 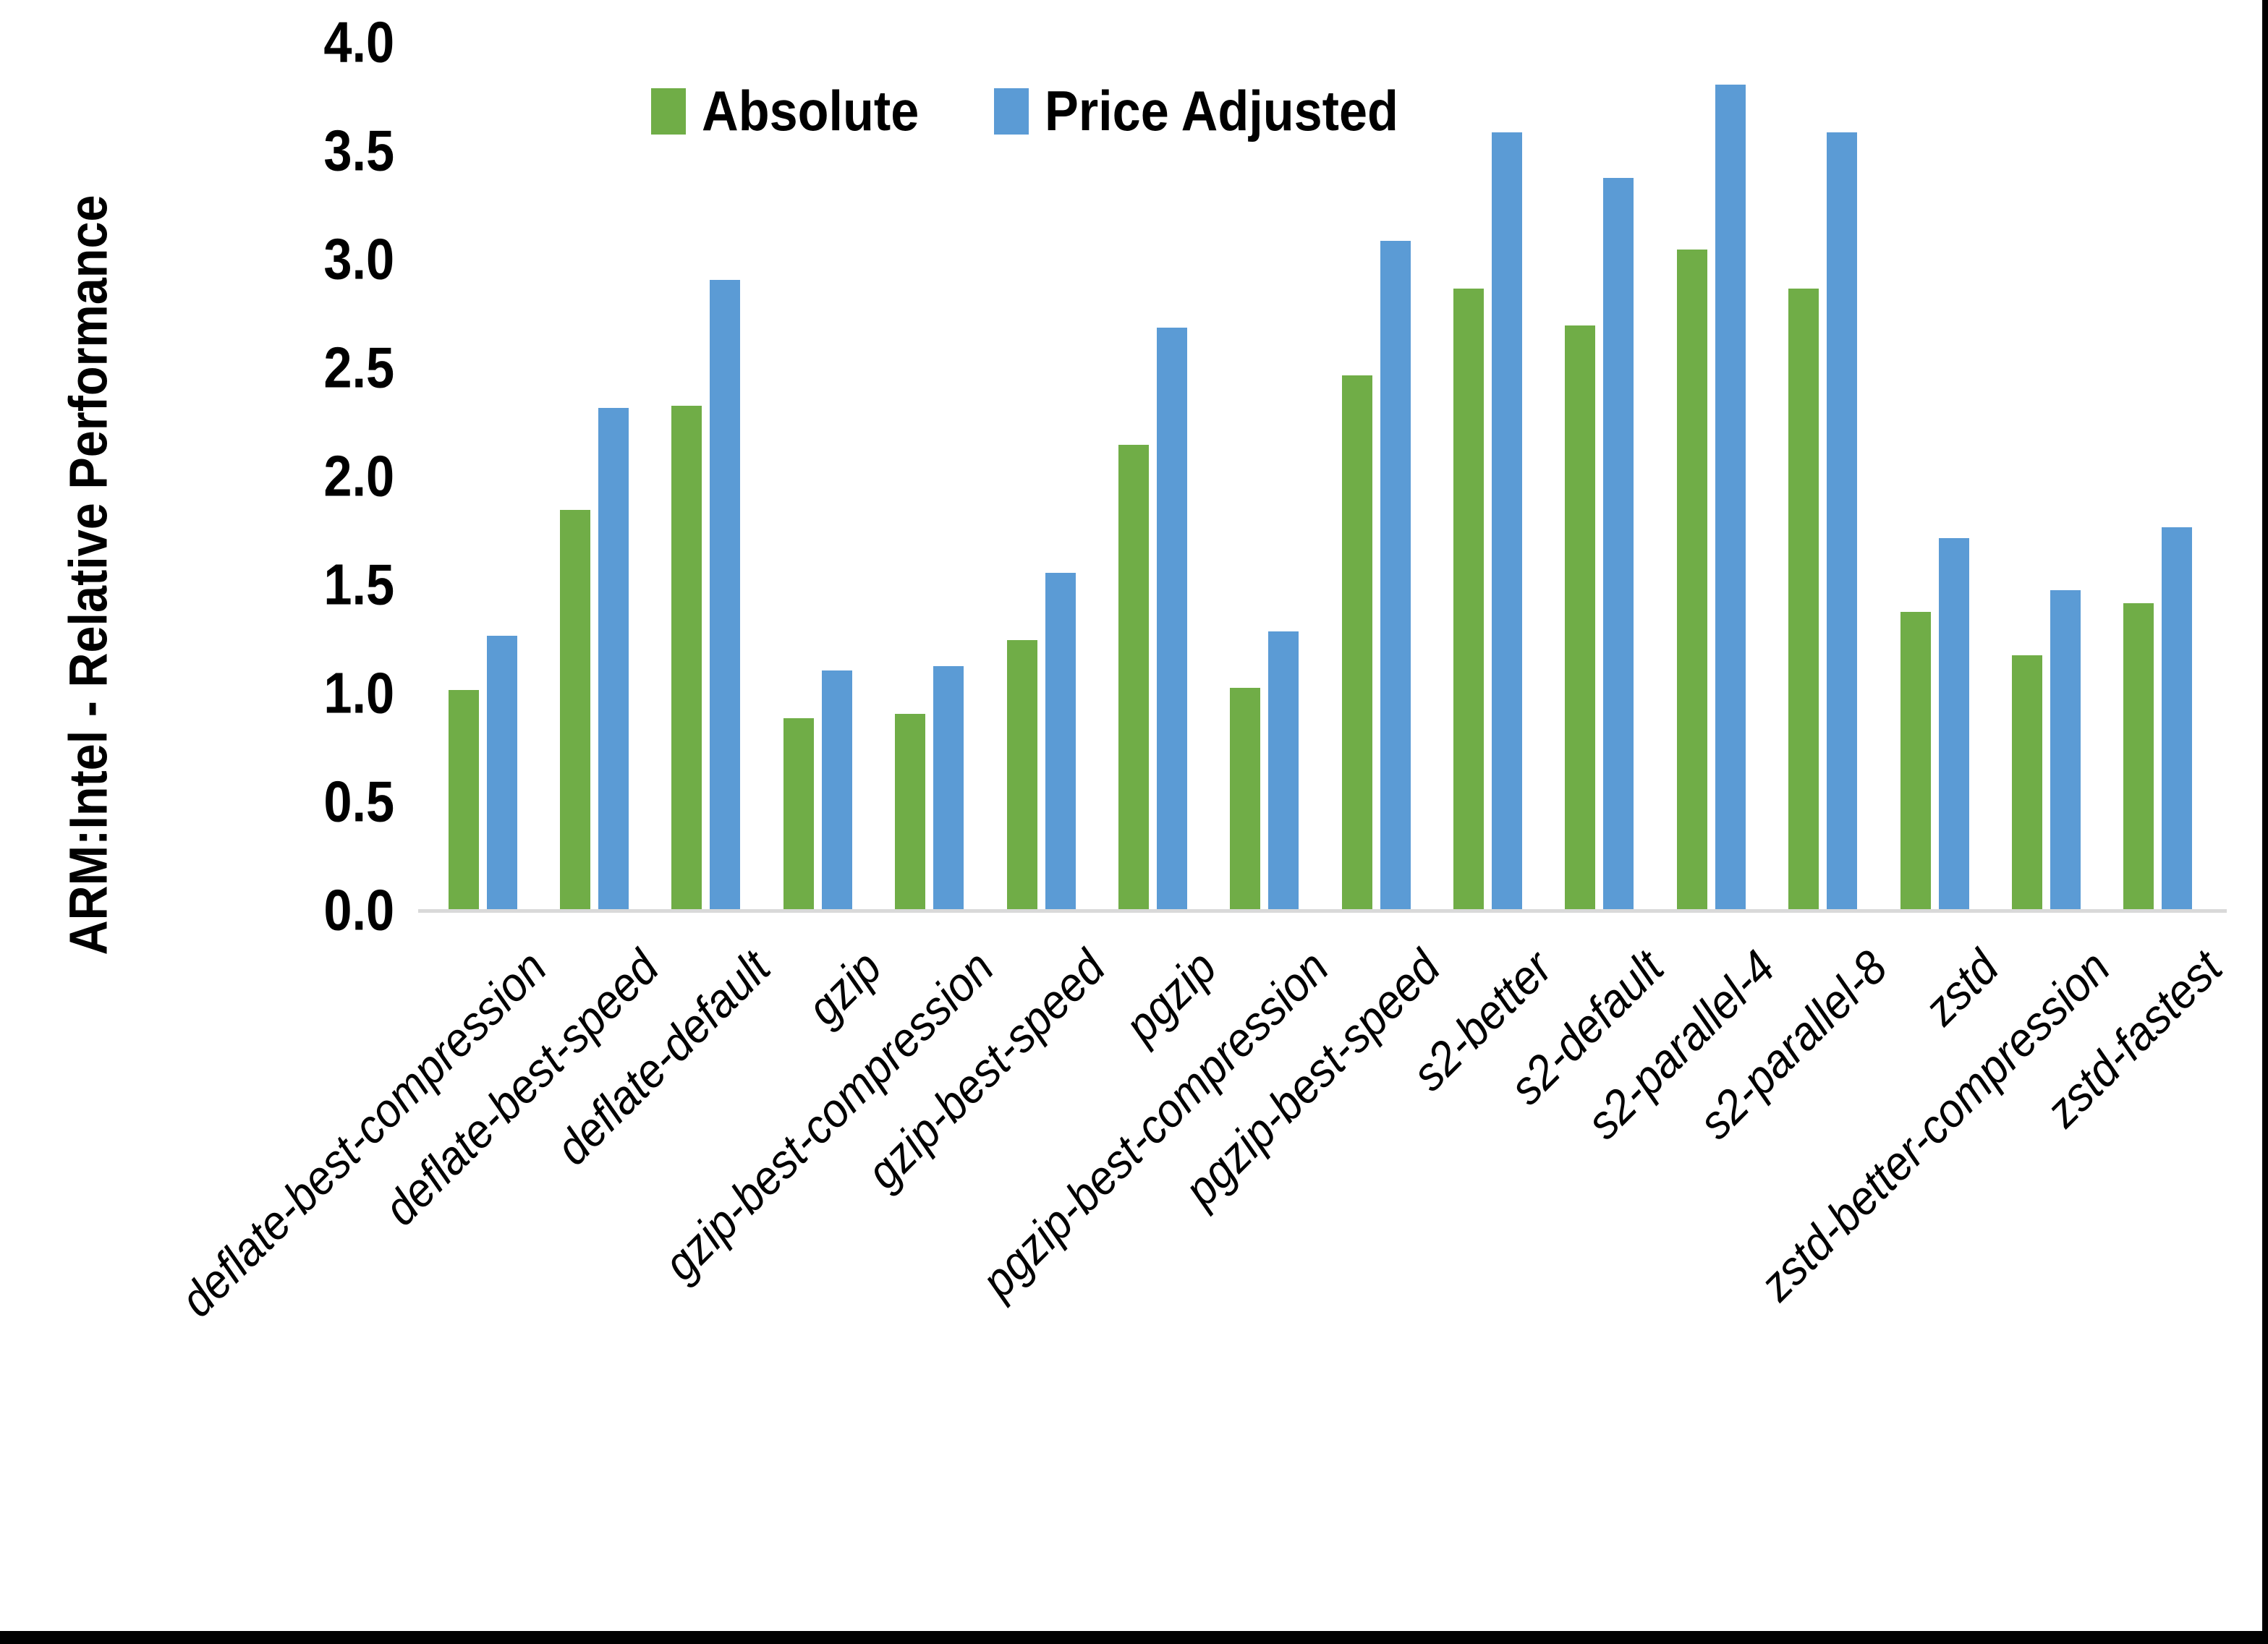 I want to click on y-tick-label: 2.5, so click(x=197, y=367).